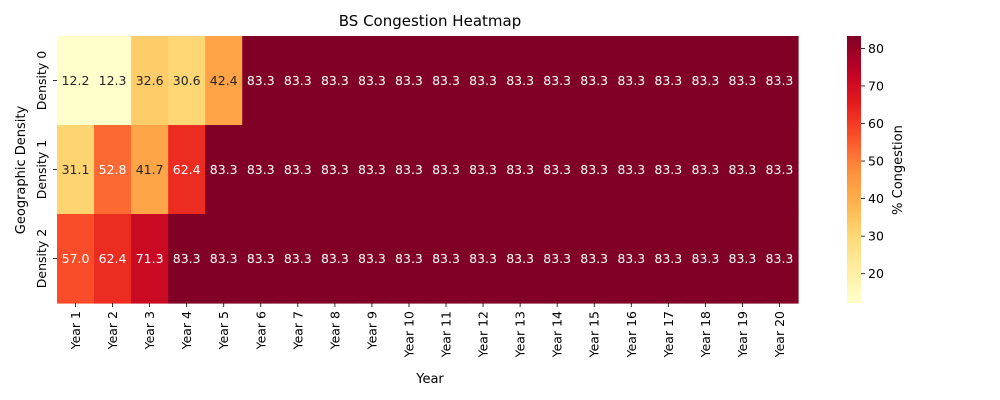 The image size is (1000, 400). What do you see at coordinates (876, 236) in the screenshot?
I see `colorbar-tick-label: 30` at bounding box center [876, 236].